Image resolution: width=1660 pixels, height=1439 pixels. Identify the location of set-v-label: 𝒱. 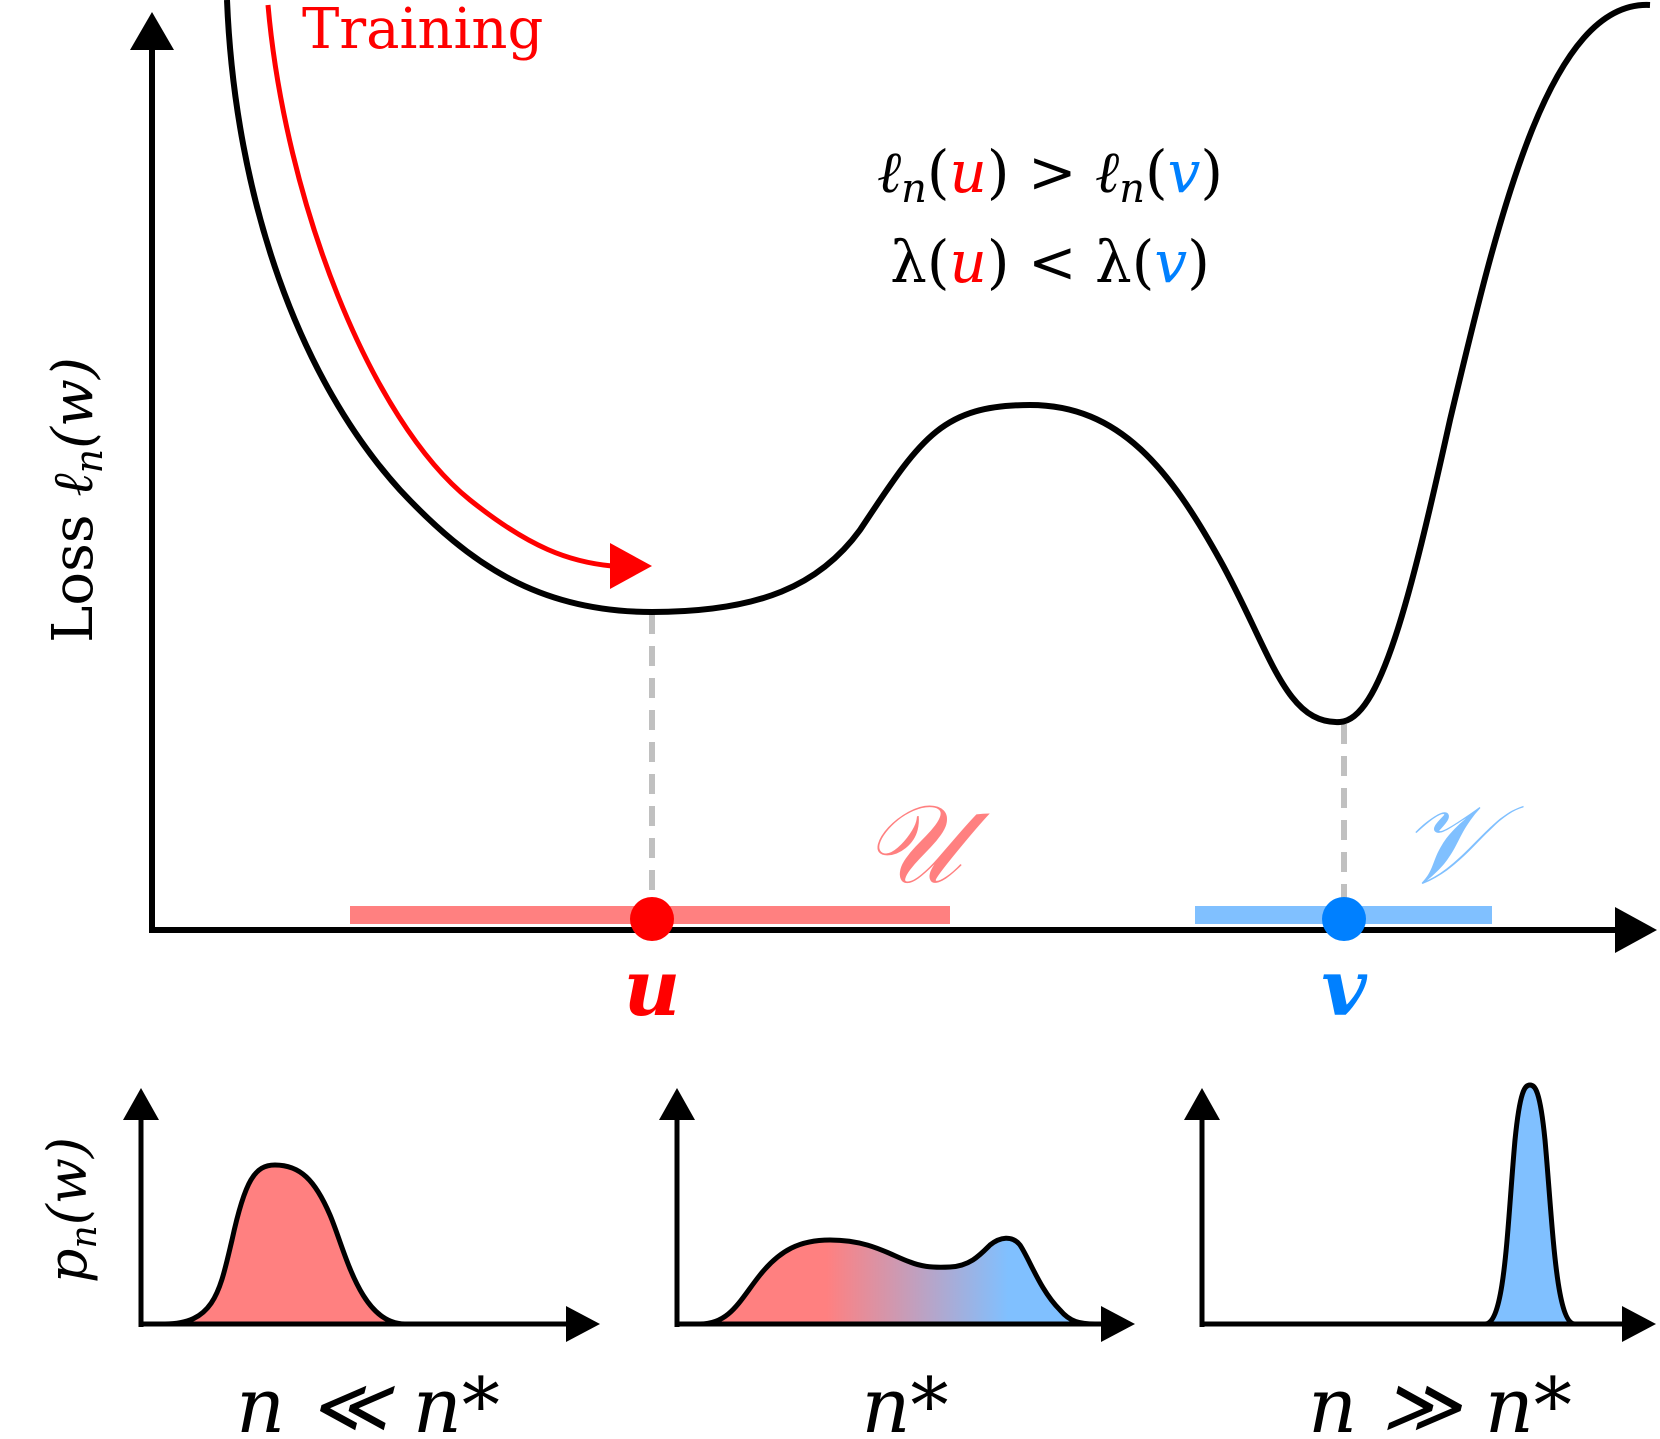
(1461, 844).